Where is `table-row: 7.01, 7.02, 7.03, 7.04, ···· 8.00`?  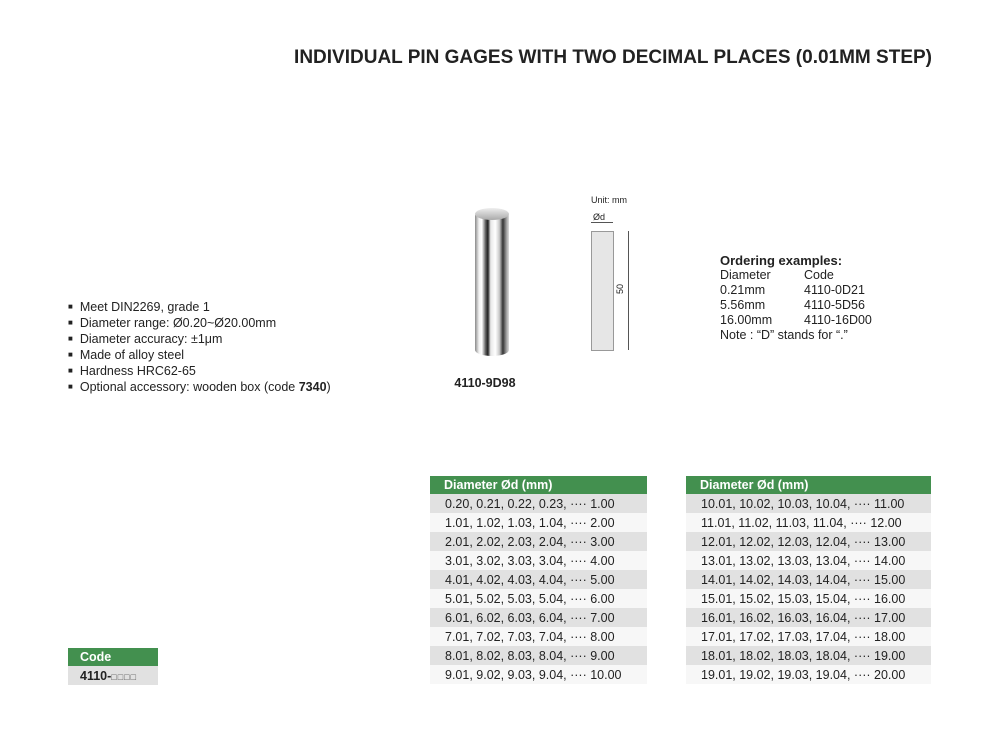 table-row: 7.01, 7.02, 7.03, 7.04, ···· 8.00 is located at coordinates (538, 636).